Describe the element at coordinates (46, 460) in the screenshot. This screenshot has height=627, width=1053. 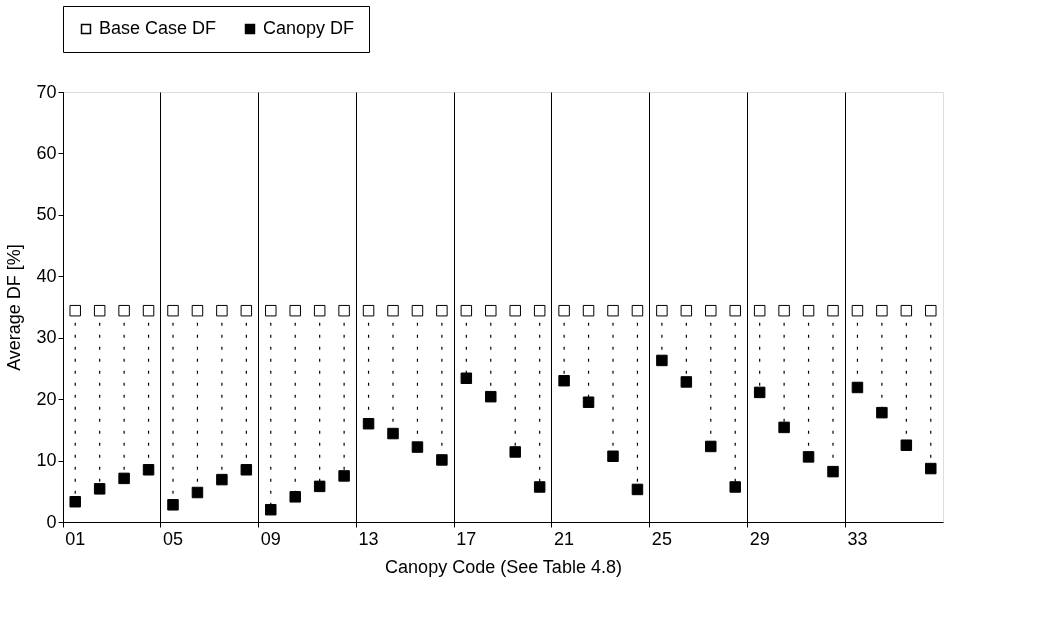
I see `y-tick-label: 10` at that location.